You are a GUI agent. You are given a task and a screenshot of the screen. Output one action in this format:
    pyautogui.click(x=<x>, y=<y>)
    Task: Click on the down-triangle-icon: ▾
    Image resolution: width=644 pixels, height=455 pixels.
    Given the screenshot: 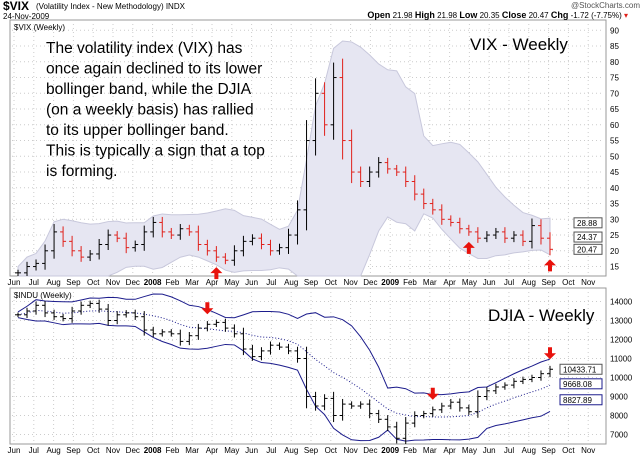 What is the action you would take?
    pyautogui.click(x=625, y=15)
    